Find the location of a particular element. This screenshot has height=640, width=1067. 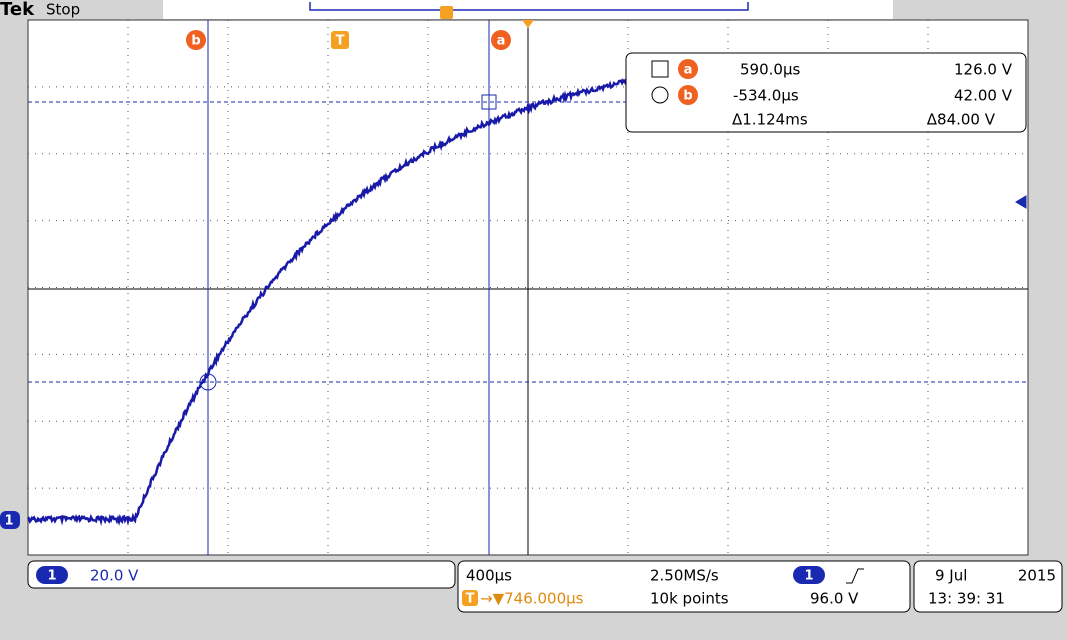

cursor-b-point is located at coordinates (208, 382).